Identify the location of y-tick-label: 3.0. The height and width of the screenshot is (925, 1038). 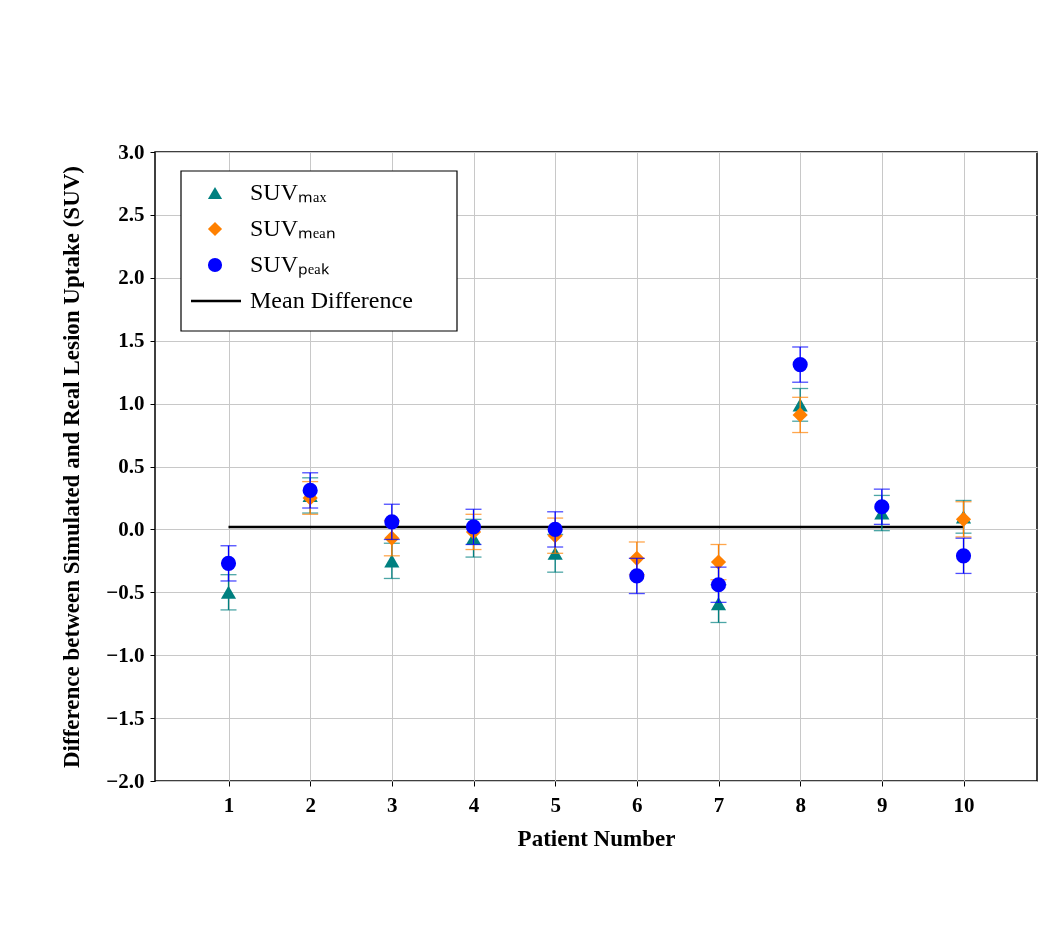
(131, 151).